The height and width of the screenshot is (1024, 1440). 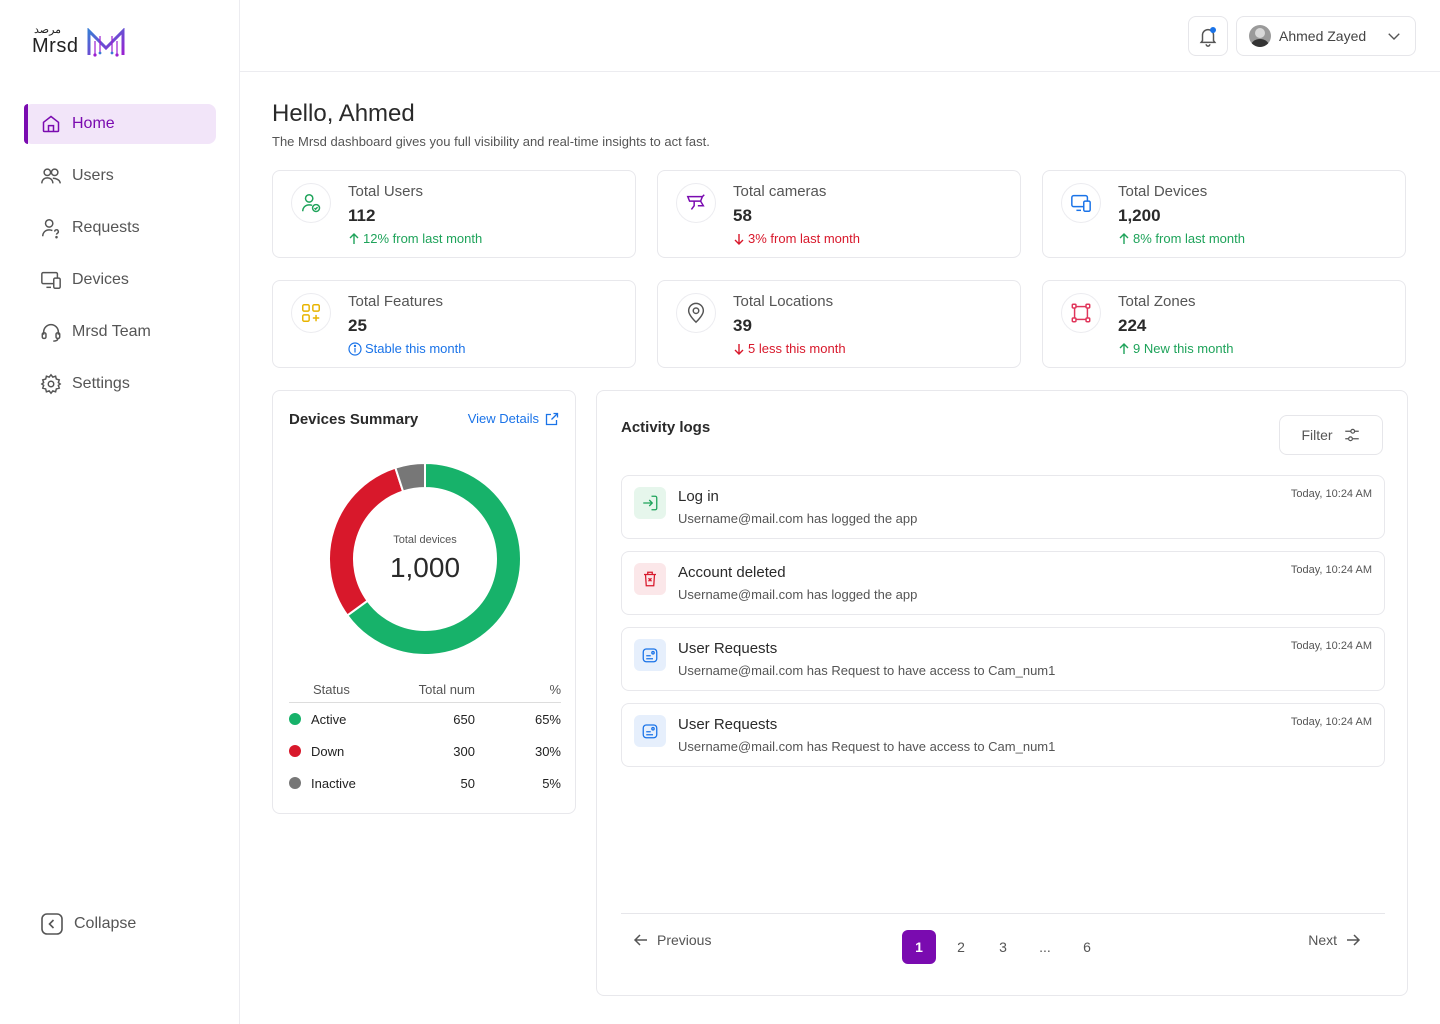 What do you see at coordinates (425, 690) in the screenshot?
I see `table-header: Status Total num %` at bounding box center [425, 690].